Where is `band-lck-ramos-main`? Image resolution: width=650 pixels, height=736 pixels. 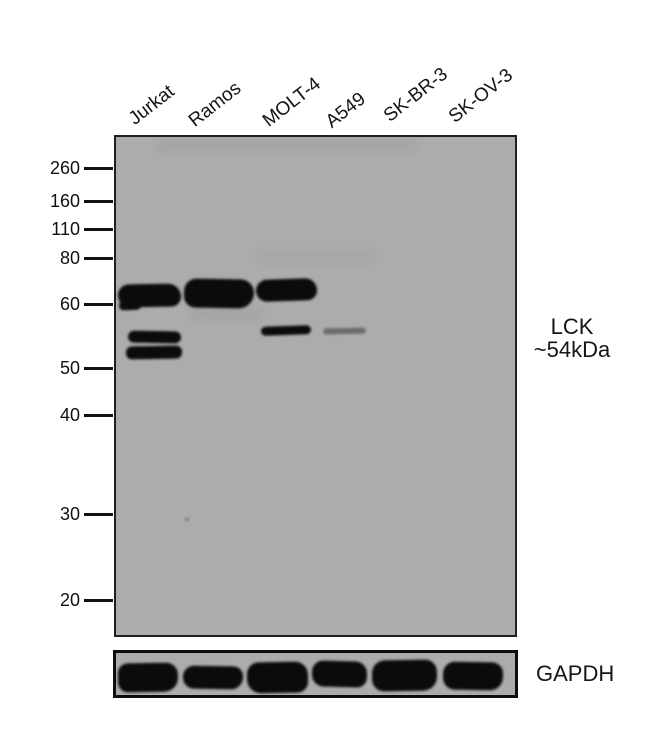 band-lck-ramos-main is located at coordinates (219, 293).